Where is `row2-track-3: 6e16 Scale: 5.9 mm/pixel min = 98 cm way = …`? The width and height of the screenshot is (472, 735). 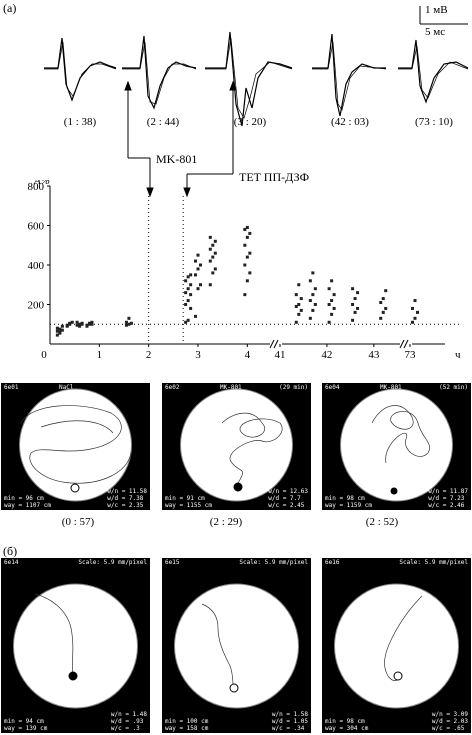 row2-track-3: 6e16 Scale: 5.9 mm/pixel min = 98 cm way = … is located at coordinates (396, 645).